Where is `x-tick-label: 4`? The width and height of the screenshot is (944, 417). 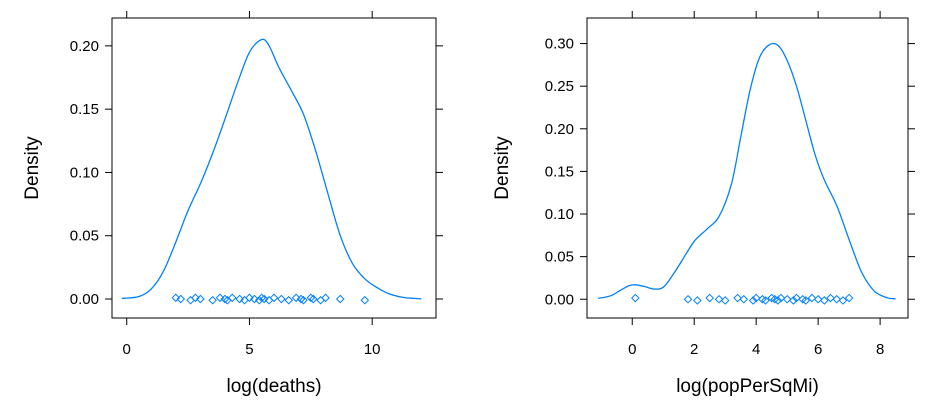
x-tick-label: 4 is located at coordinates (756, 349).